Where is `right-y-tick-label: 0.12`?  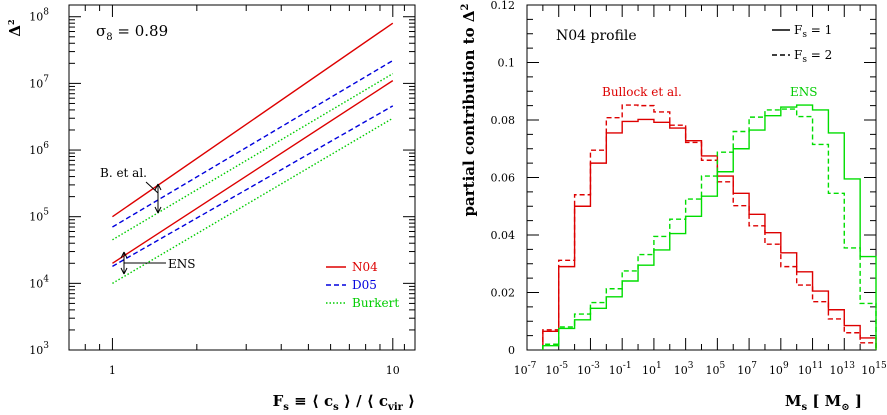 right-y-tick-label: 0.12 is located at coordinates (503, 6).